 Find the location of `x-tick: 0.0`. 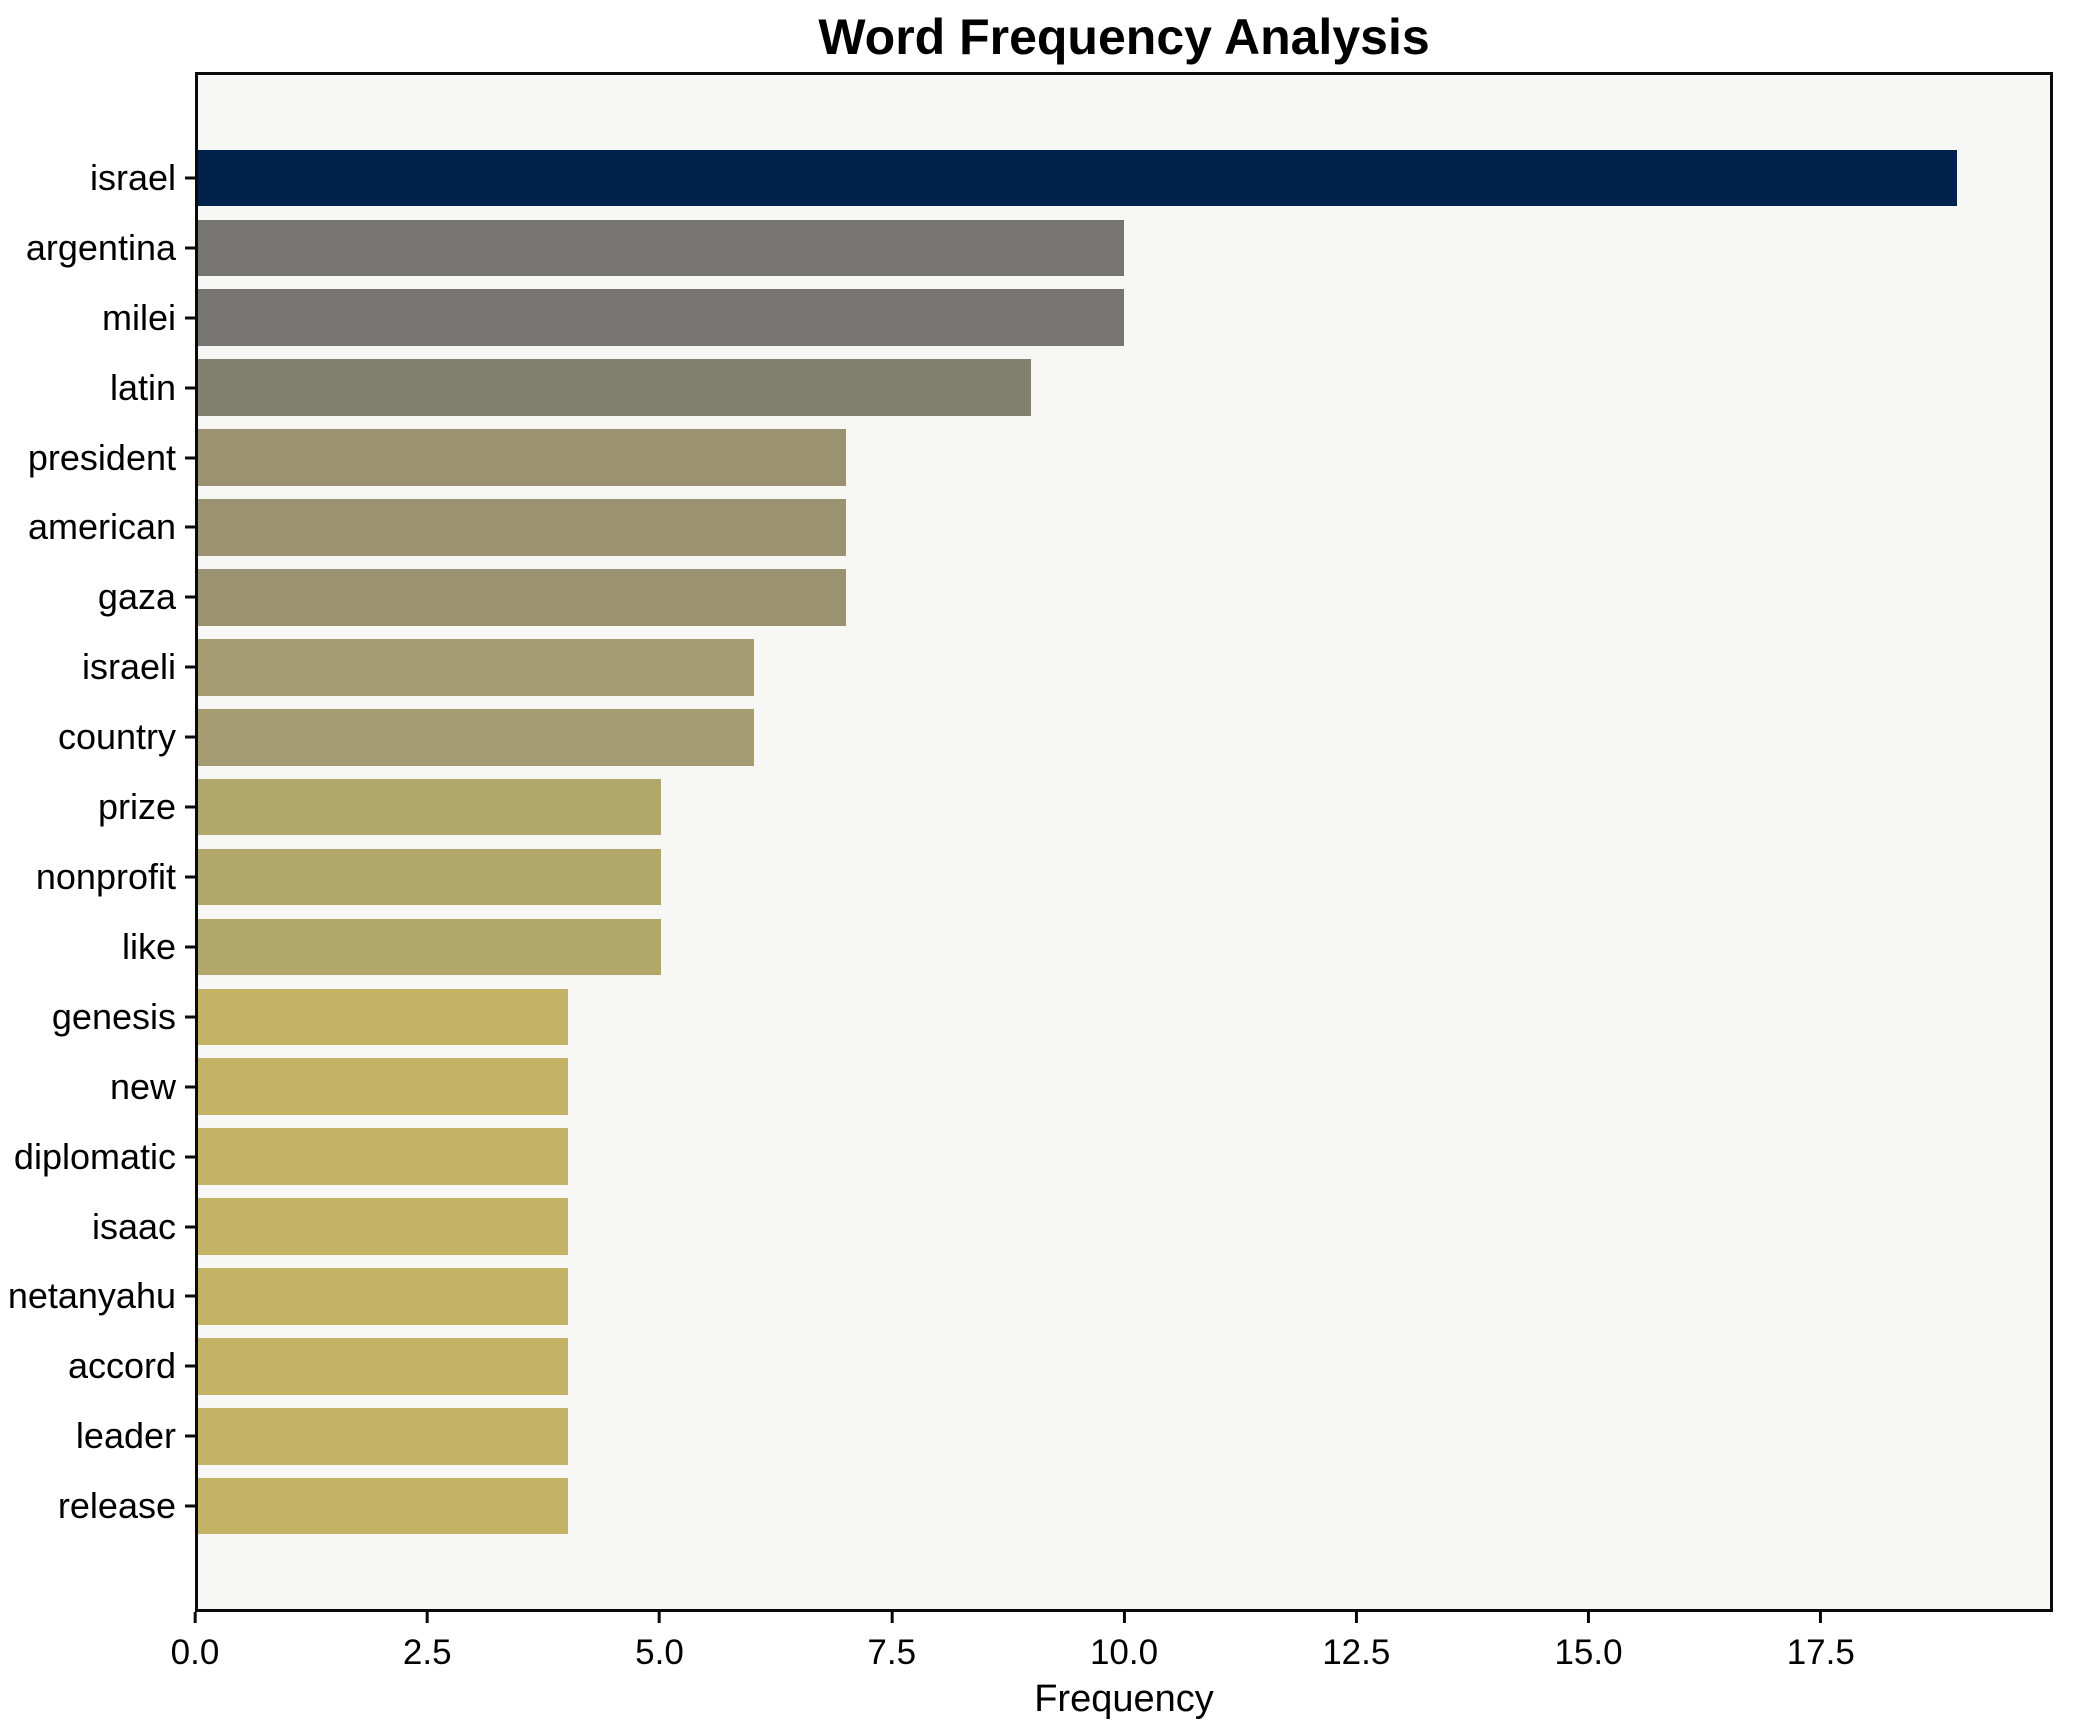

x-tick: 0.0 is located at coordinates (195, 1642).